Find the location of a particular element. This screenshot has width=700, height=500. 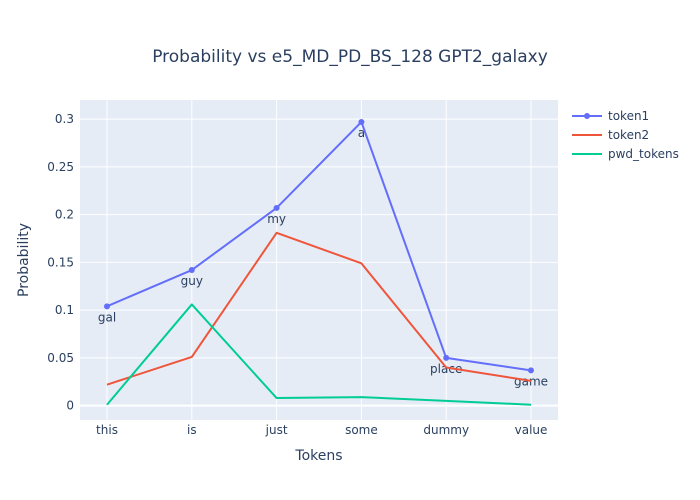

data-label: game is located at coordinates (531, 381).